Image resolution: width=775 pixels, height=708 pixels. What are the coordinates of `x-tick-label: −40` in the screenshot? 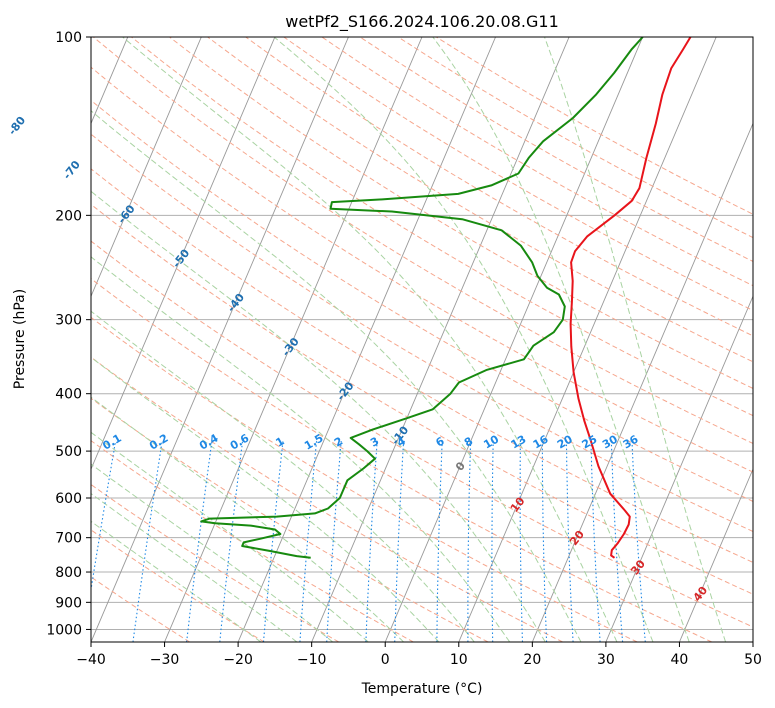 It's located at (91, 660).